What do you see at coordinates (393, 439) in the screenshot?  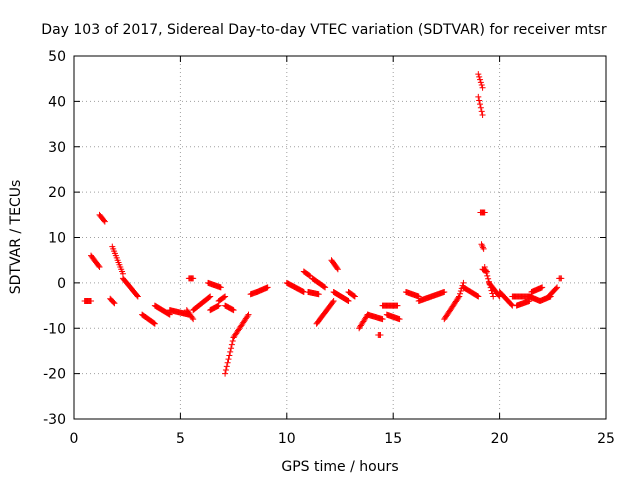 I see `x-tick-label: 15` at bounding box center [393, 439].